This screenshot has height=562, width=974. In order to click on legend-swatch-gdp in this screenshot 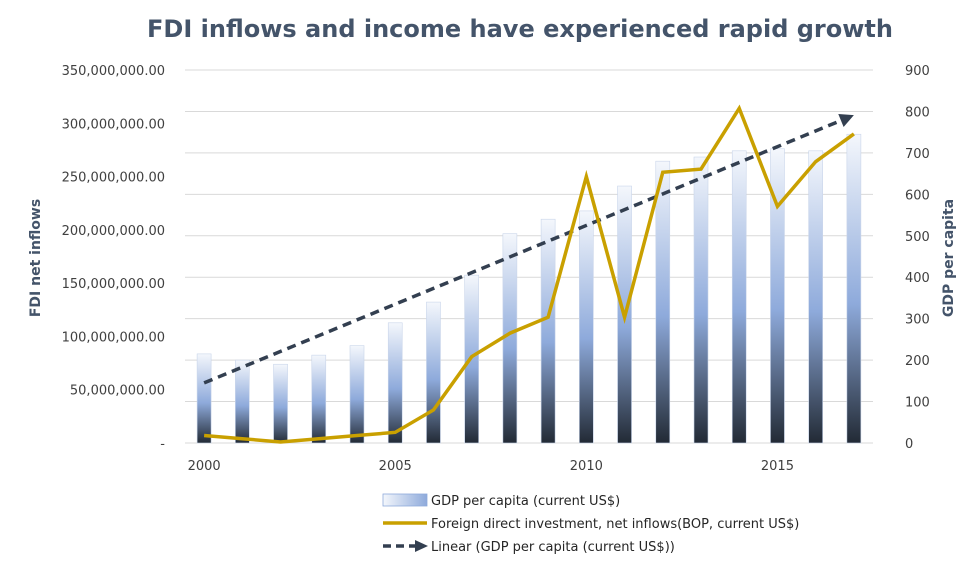, I will do `click(405, 500)`.